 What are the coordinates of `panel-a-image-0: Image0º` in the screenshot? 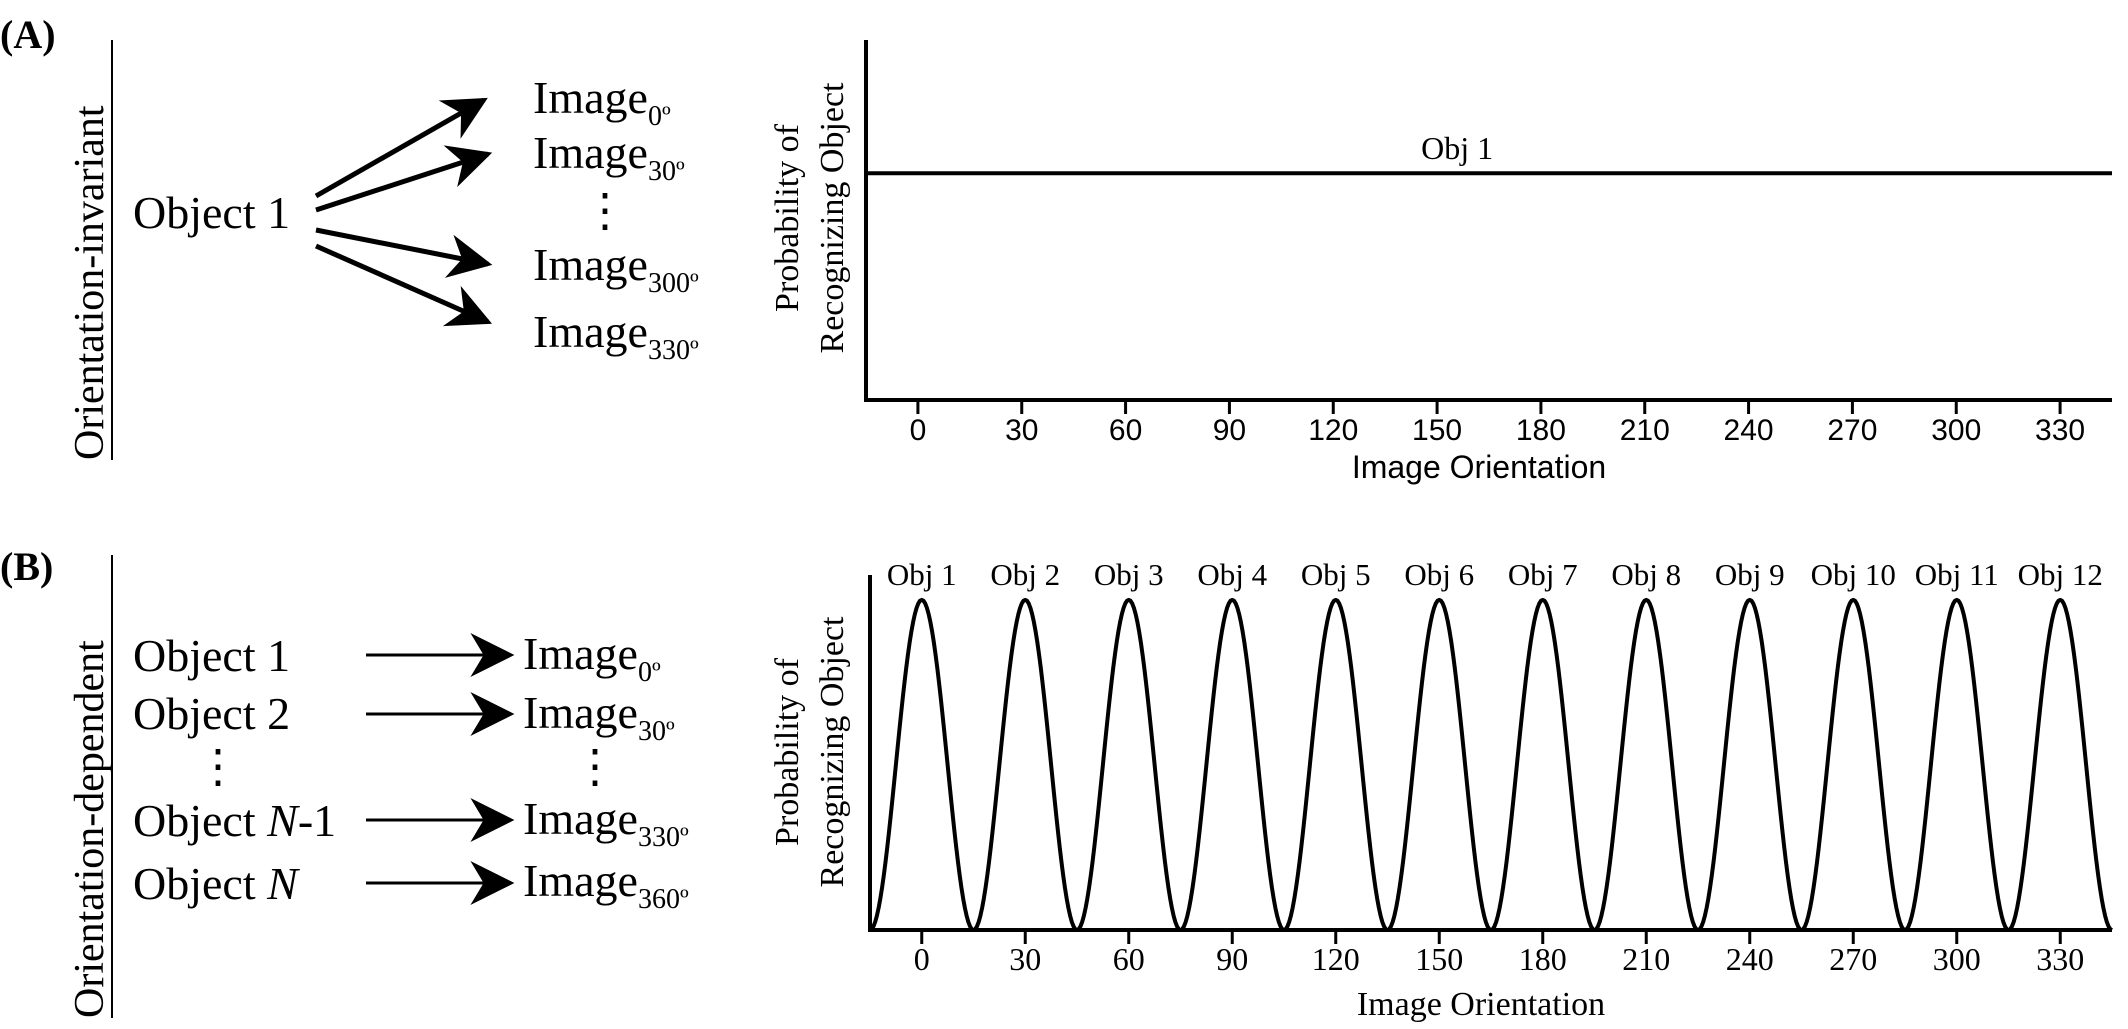 It's located at (602, 102).